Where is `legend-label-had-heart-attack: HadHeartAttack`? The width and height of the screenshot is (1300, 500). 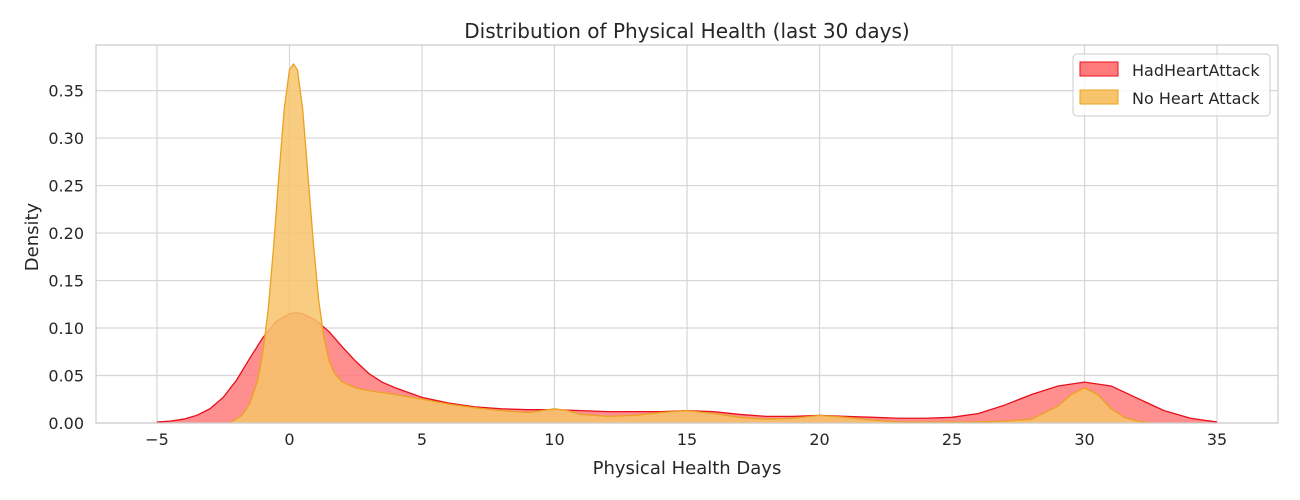
legend-label-had-heart-attack: HadHeartAttack is located at coordinates (1196, 70).